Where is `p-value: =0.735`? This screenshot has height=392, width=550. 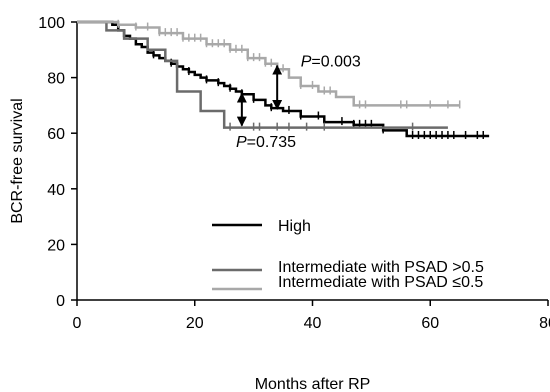 p-value: =0.735 is located at coordinates (271, 142).